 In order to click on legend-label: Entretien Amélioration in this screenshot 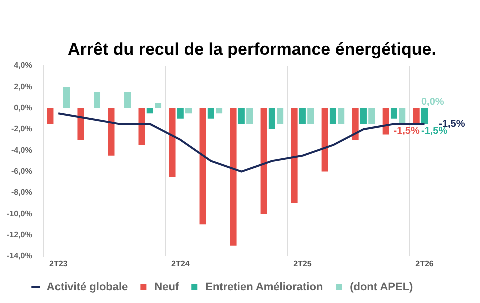, I will do `click(265, 288)`.